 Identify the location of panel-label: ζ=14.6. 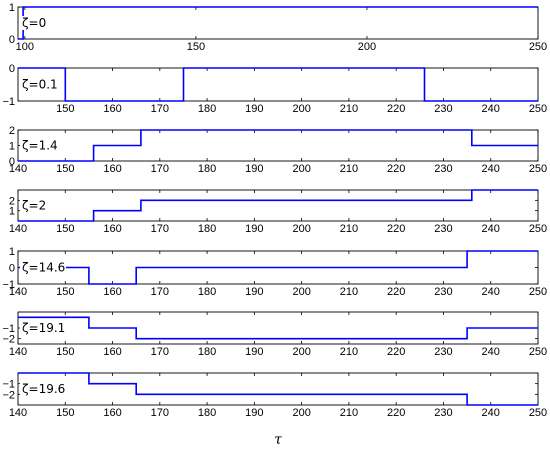
(43, 268).